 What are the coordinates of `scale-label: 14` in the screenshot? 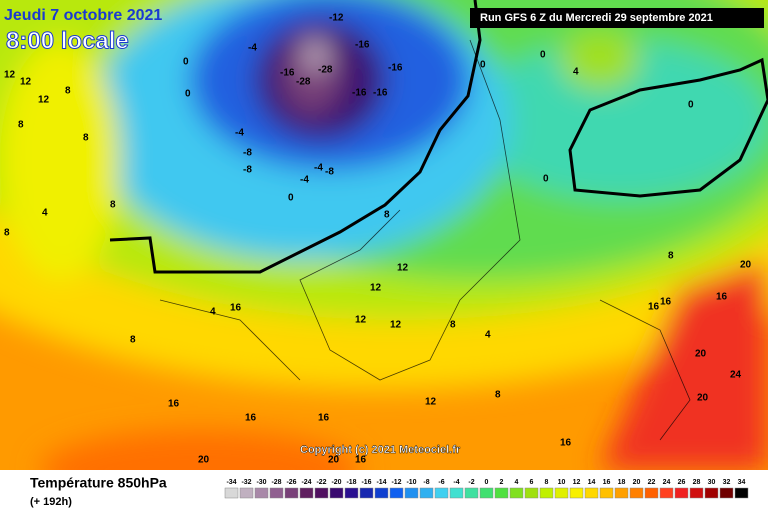 It's located at (592, 482).